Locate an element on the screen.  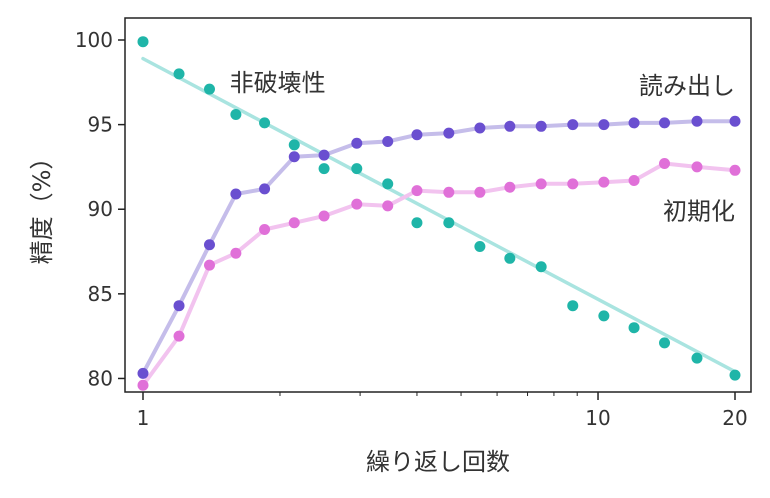
series-label-non-destructive: 非破壊性 is located at coordinates (278, 83).